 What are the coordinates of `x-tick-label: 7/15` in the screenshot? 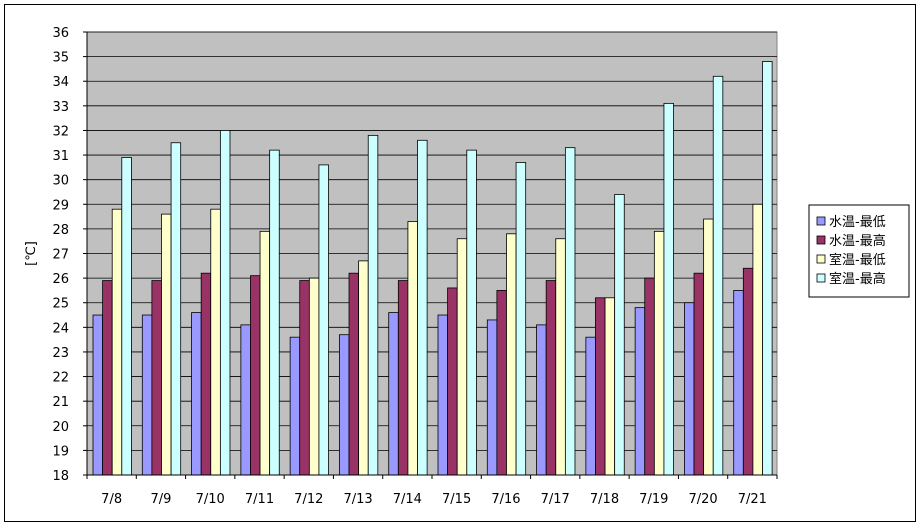 It's located at (456, 499).